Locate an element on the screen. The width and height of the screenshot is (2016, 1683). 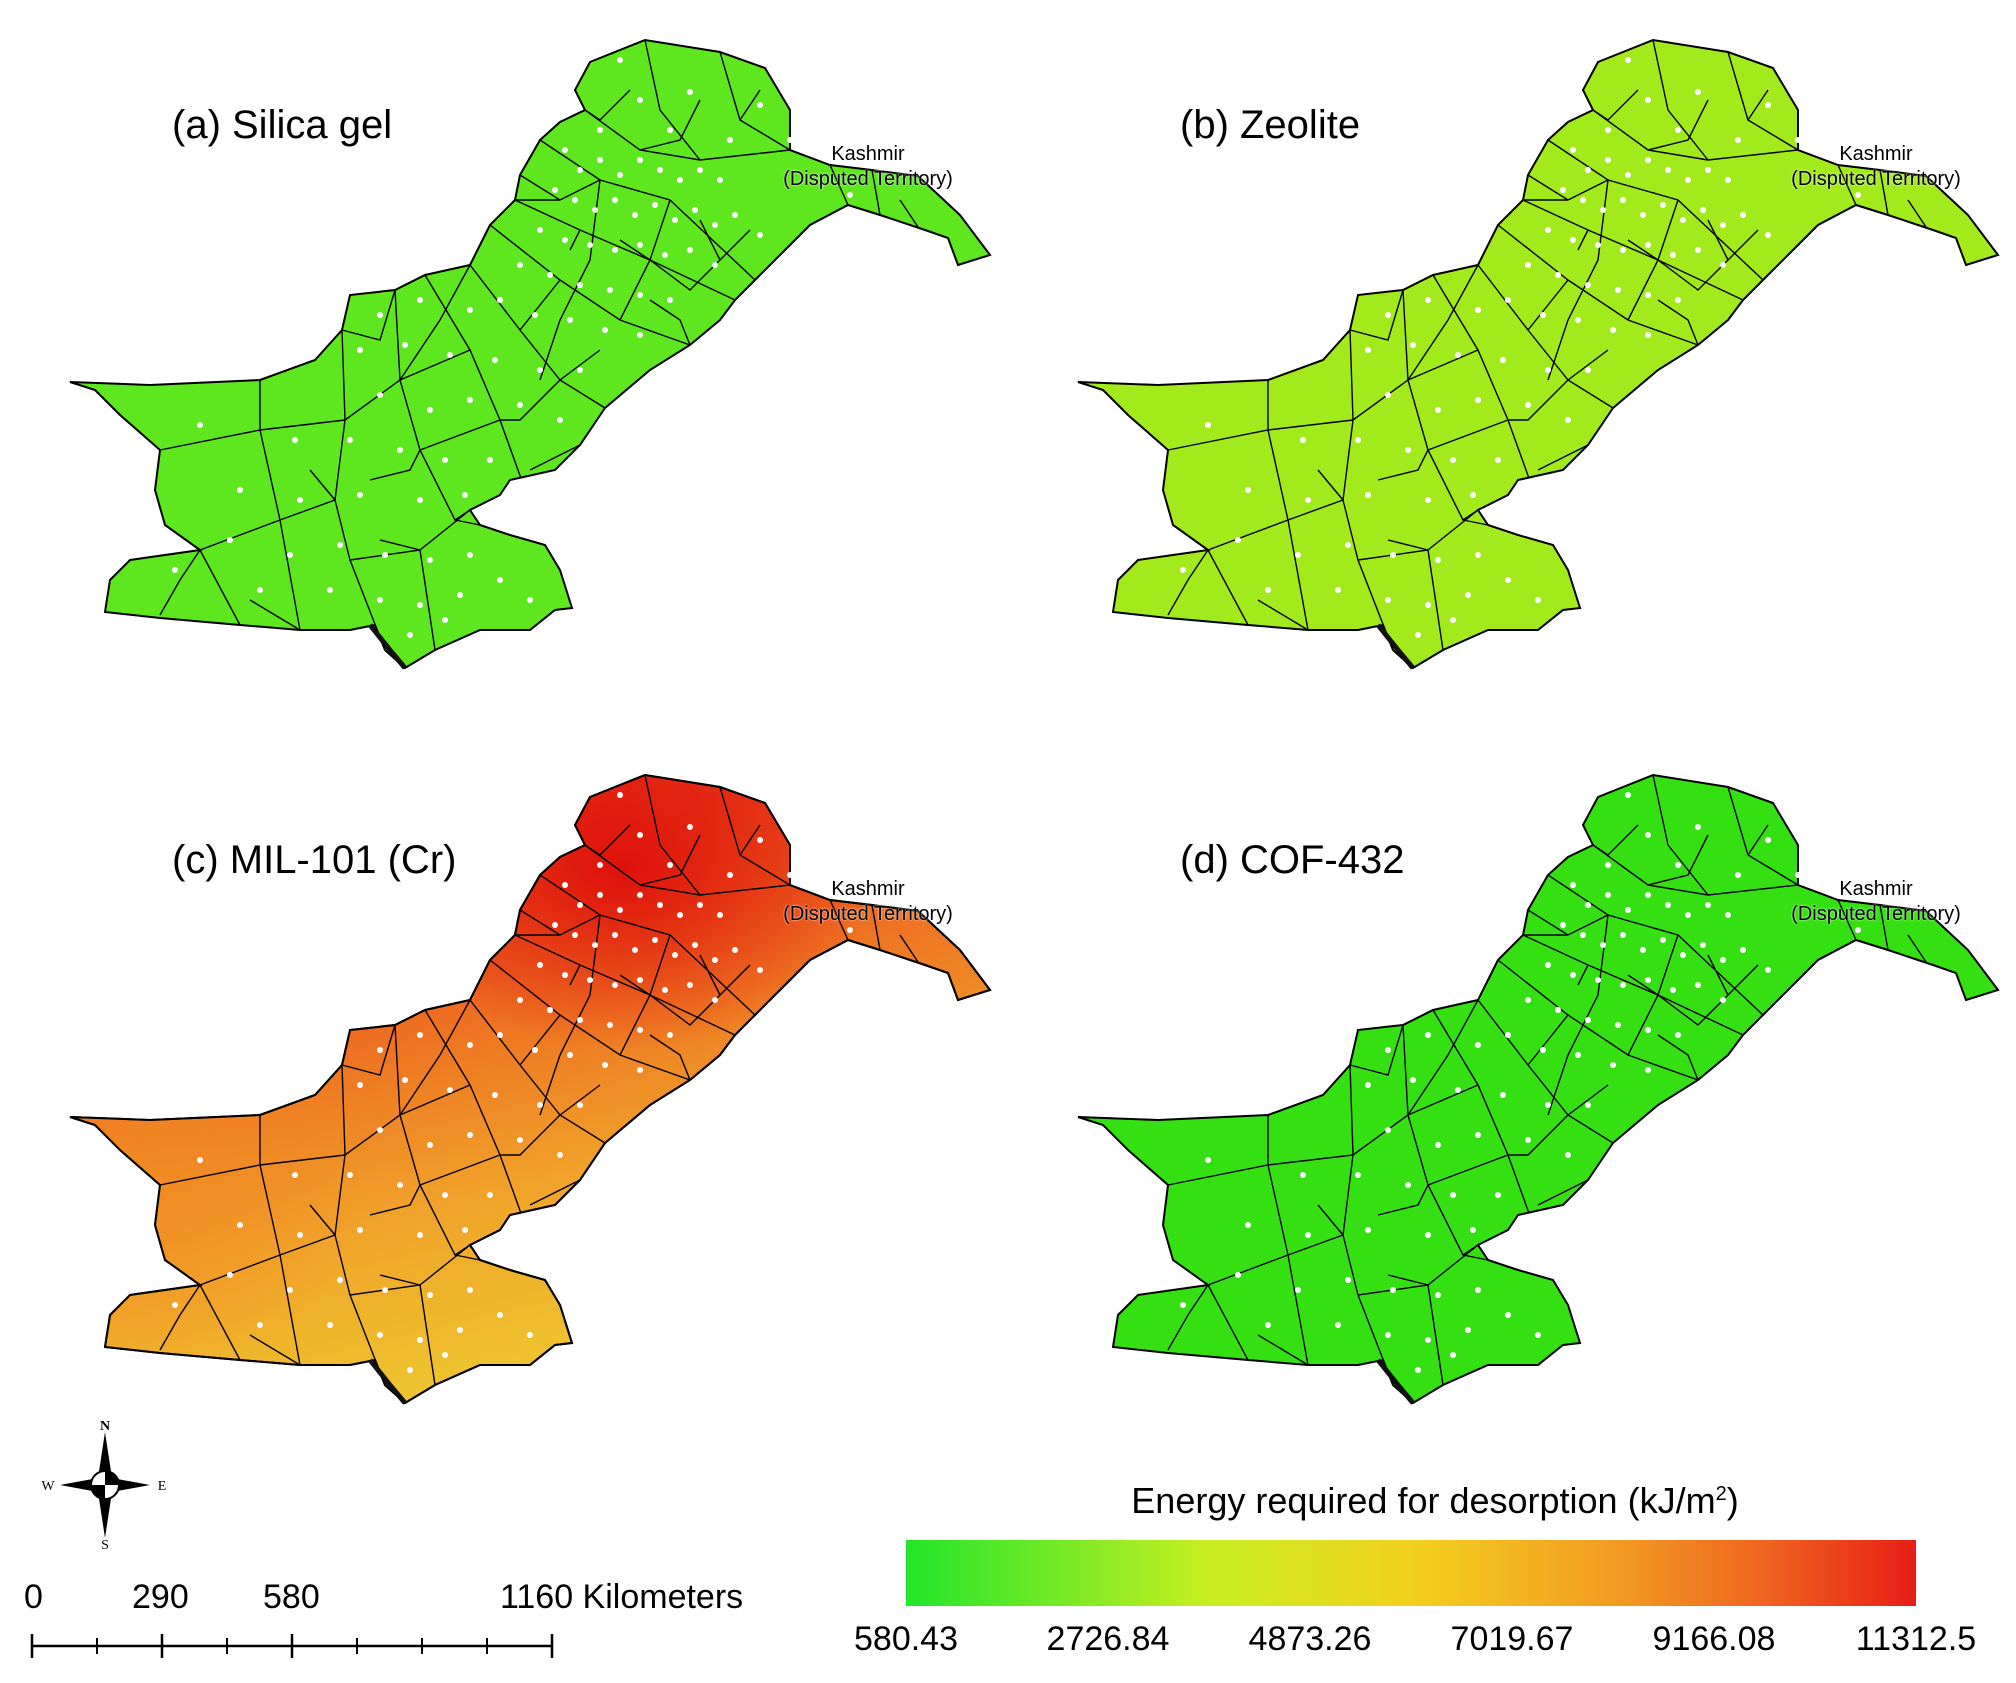
panel-title: (c) MIL-101 (Cr) is located at coordinates (314, 860).